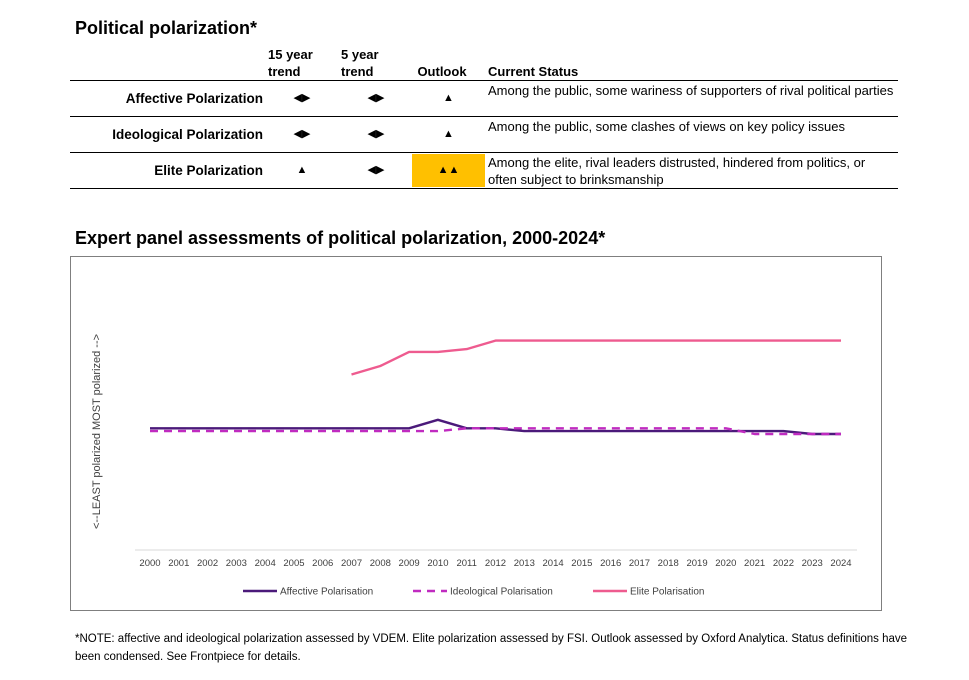 The image size is (969, 680). Describe the element at coordinates (437, 563) in the screenshot. I see `x-tick-label: 2010` at that location.